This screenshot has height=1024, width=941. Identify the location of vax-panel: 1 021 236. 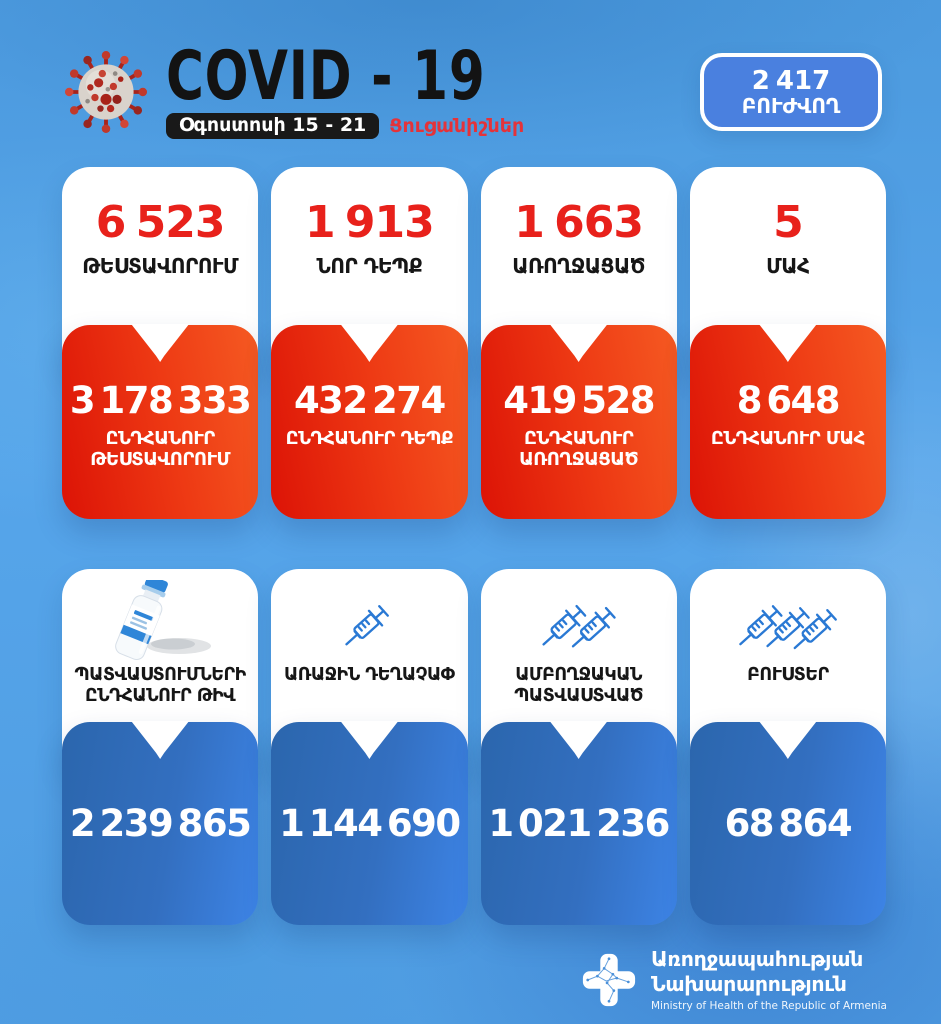
(578, 823).